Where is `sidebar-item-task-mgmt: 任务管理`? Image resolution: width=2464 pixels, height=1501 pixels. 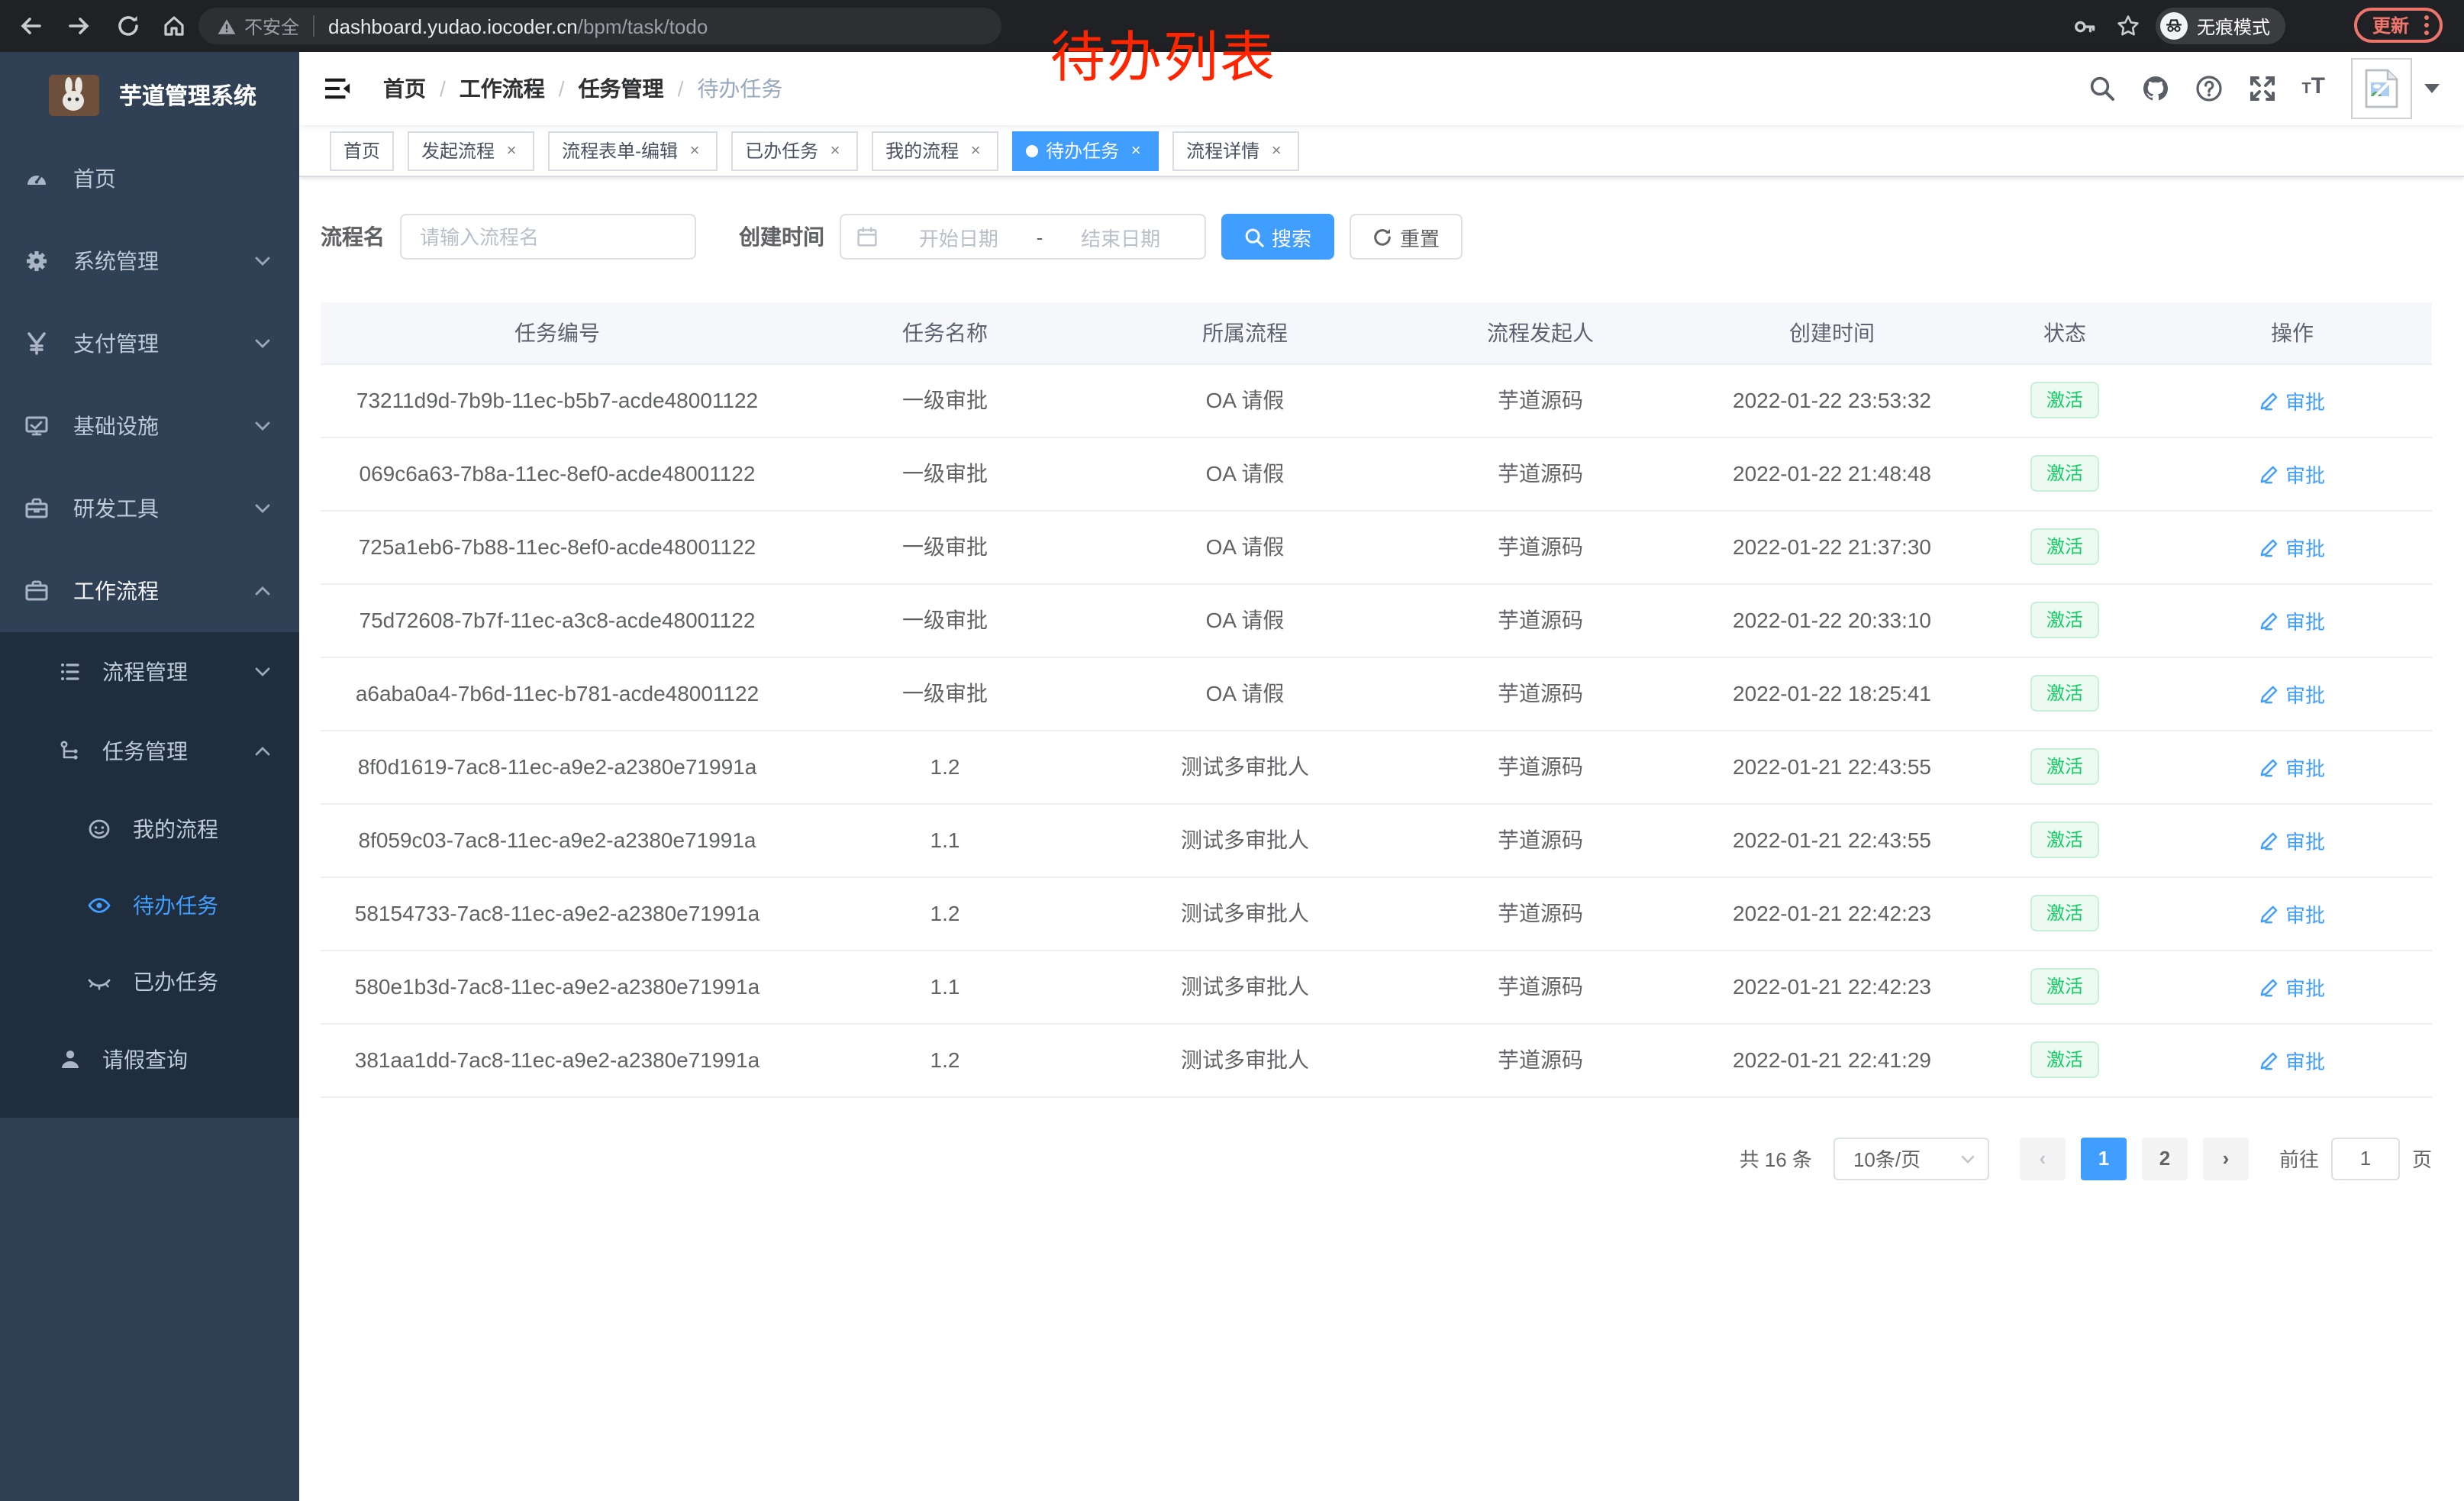
sidebar-item-task-mgmt: 任务管理 is located at coordinates (150, 751).